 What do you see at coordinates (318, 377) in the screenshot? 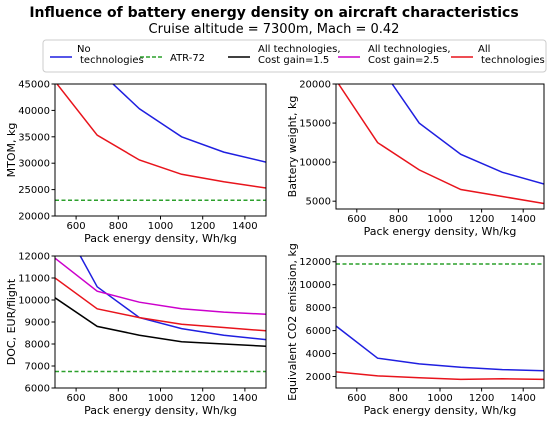
I see `y-tick-label: 2000` at bounding box center [318, 377].